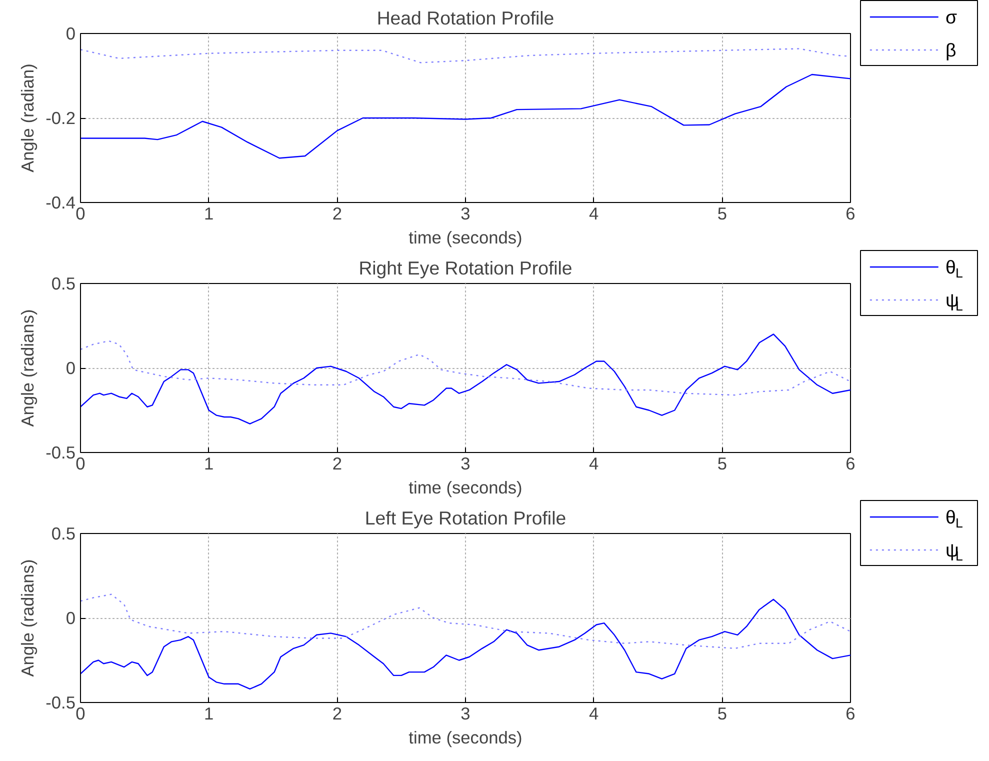 Image resolution: width=989 pixels, height=761 pixels. Describe the element at coordinates (465, 518) in the screenshot. I see `chart-title: Left Eye Rotation Profile` at that location.